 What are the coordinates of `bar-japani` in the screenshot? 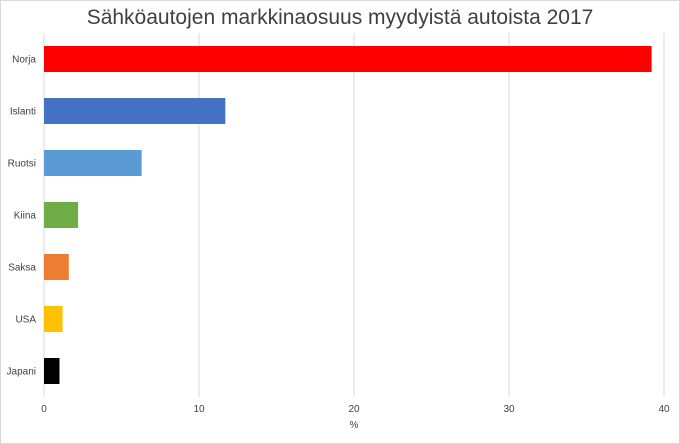 It's located at (52, 371).